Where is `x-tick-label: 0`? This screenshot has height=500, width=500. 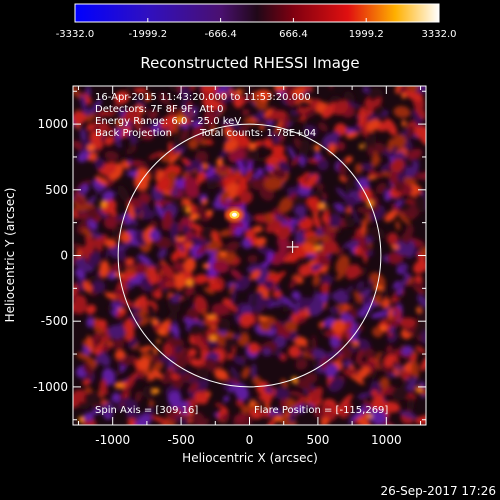 x-tick-label: 0 is located at coordinates (250, 440).